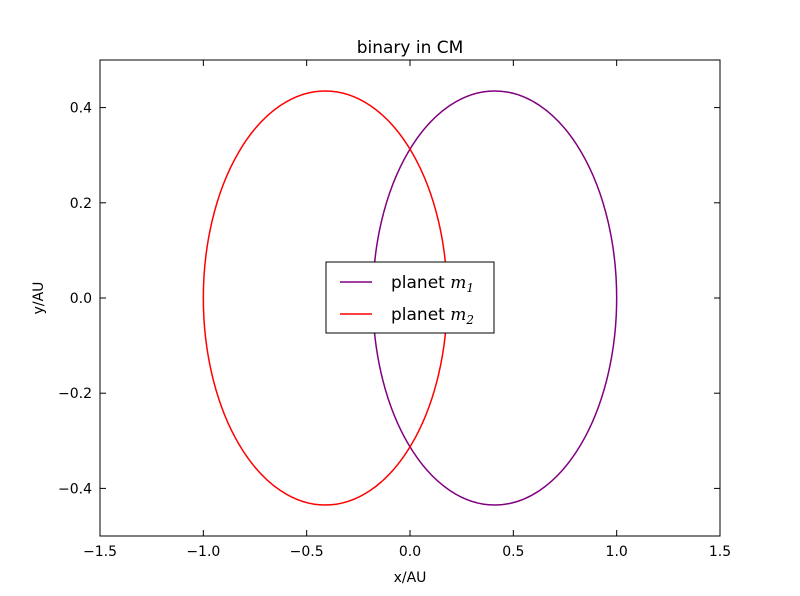  What do you see at coordinates (203, 552) in the screenshot?
I see `x-tick-label: −1.0` at bounding box center [203, 552].